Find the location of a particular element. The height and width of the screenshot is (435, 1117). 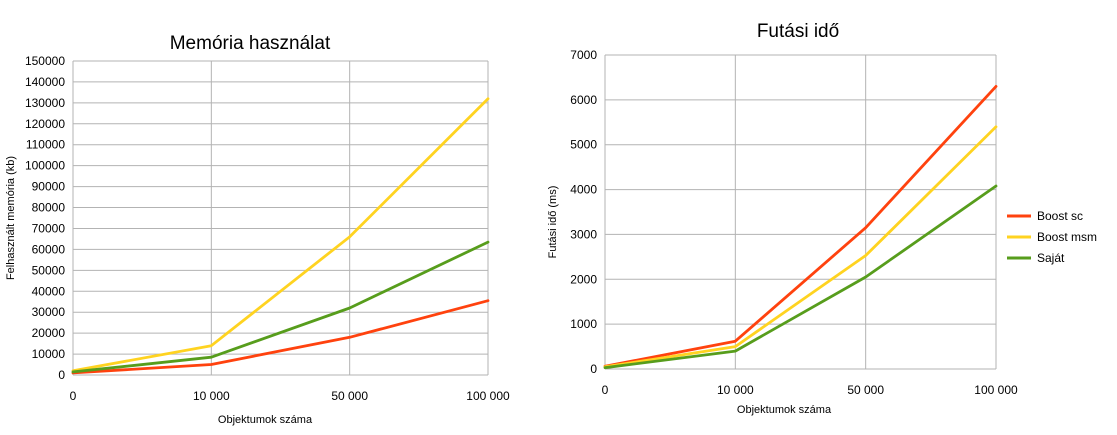

y-tick-label: 10000 is located at coordinates (49, 354).